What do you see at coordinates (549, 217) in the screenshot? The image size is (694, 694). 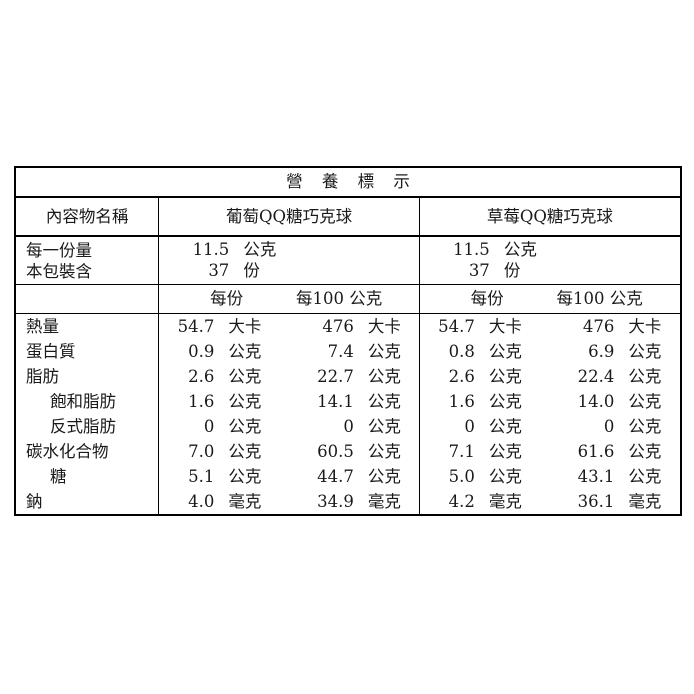 I see `product-name-right: 草莓QQ糖巧克球` at bounding box center [549, 217].